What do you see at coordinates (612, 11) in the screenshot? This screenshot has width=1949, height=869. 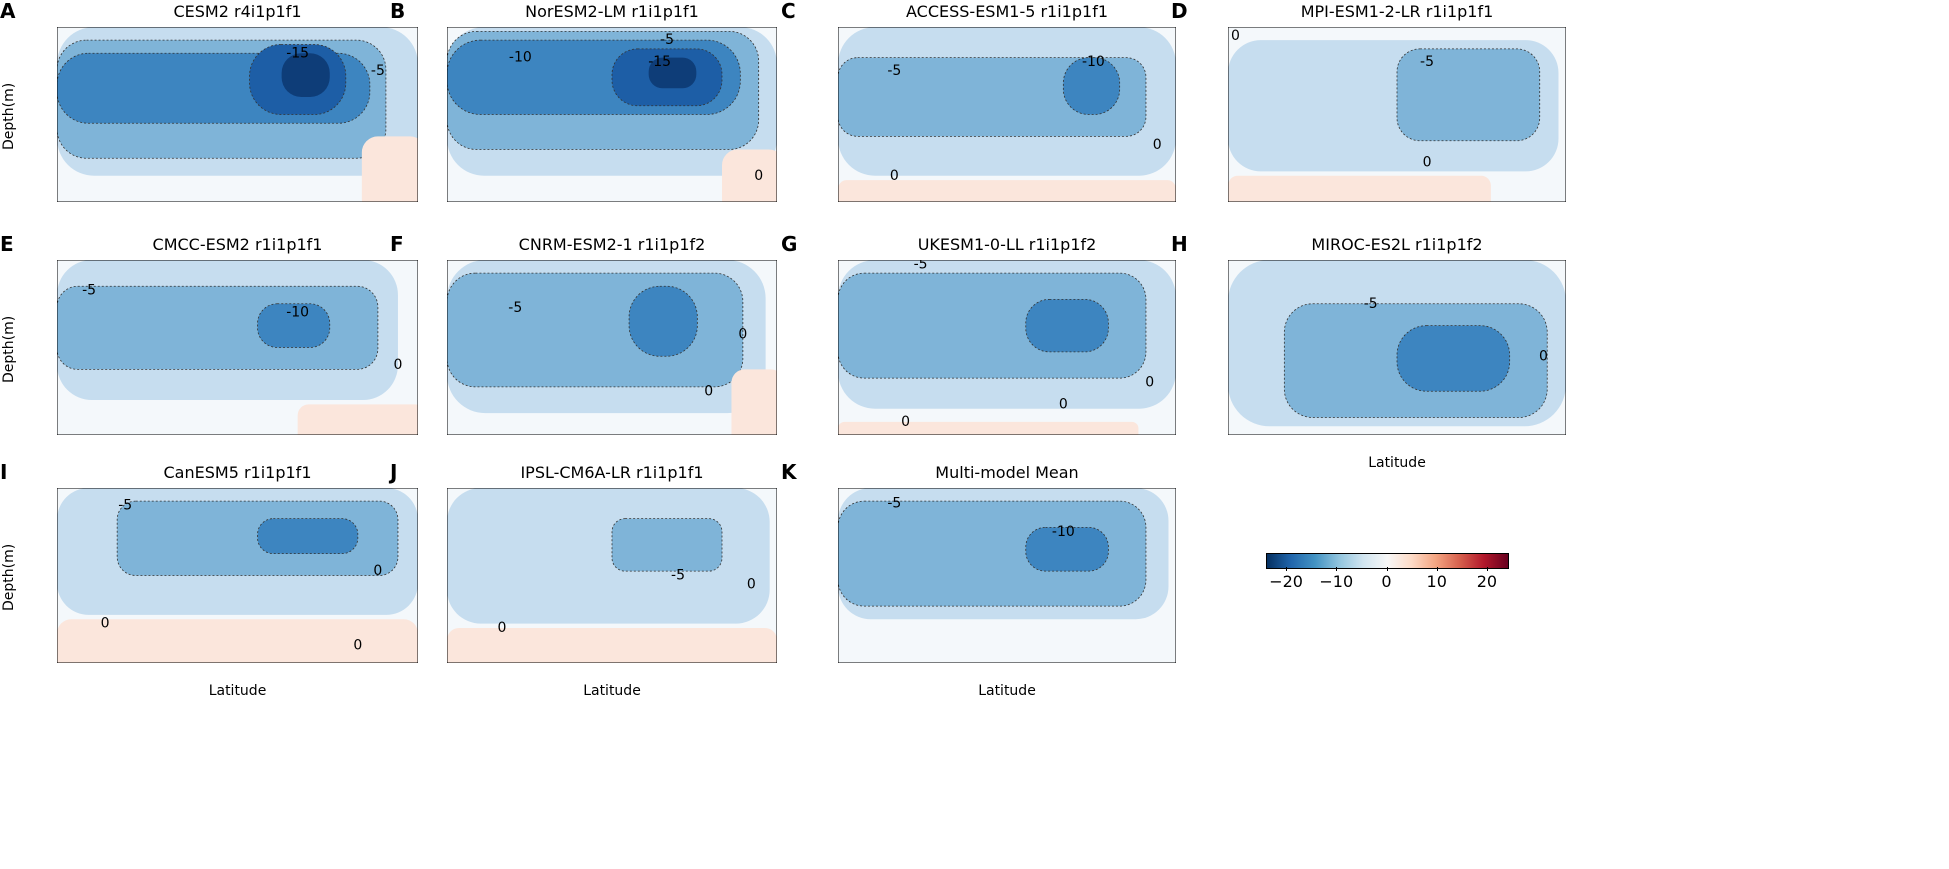 I see `panel-title: NorESM2-LM r1i1p1f1` at bounding box center [612, 11].